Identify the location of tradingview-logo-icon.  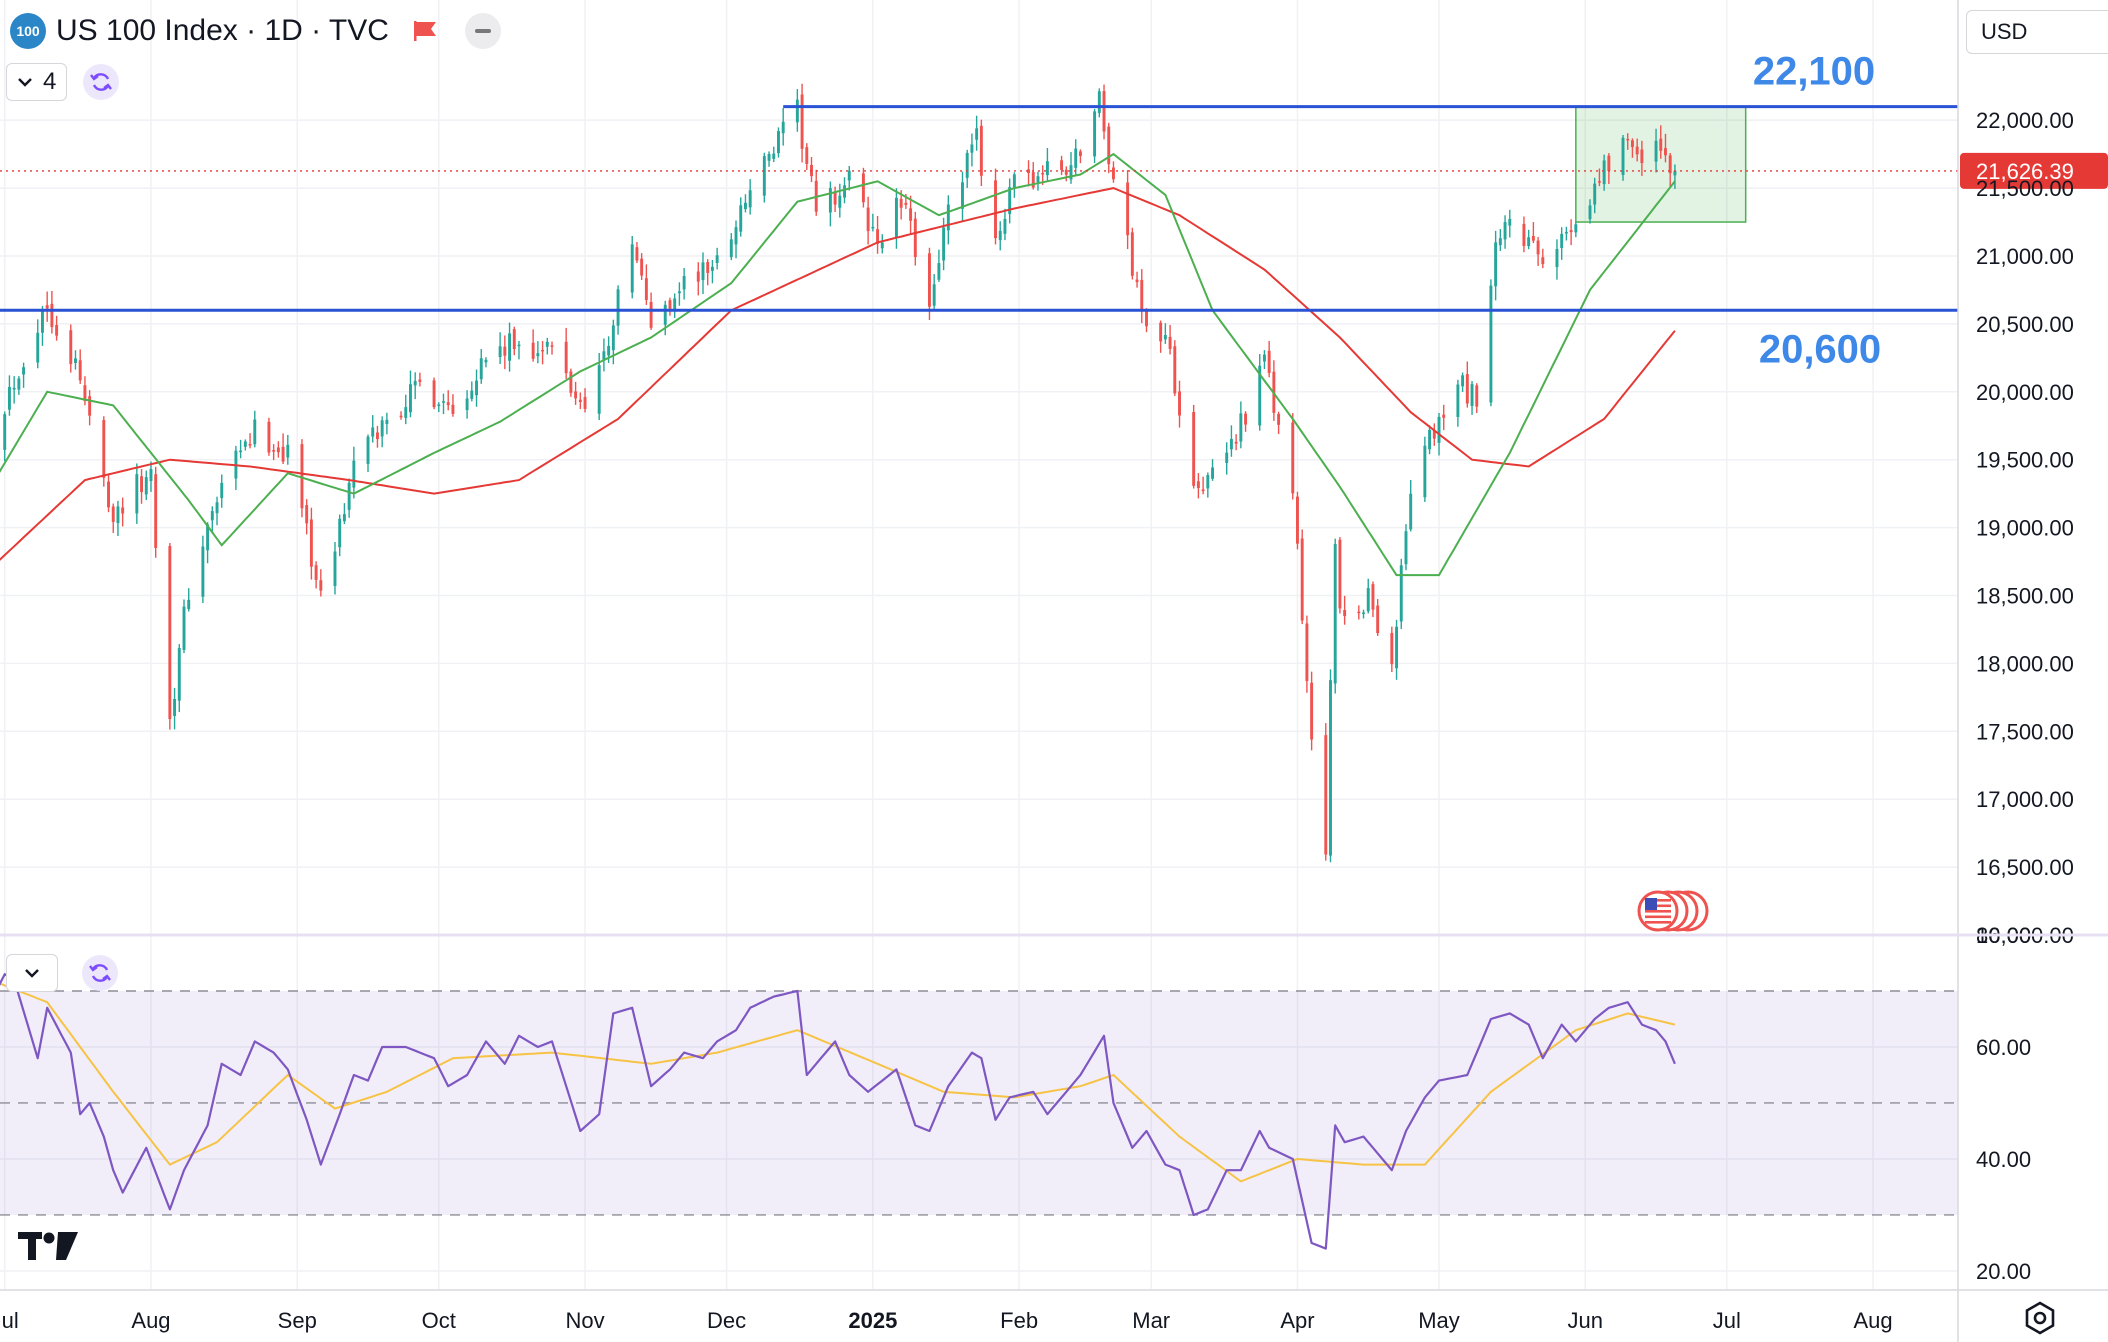
(49, 1245).